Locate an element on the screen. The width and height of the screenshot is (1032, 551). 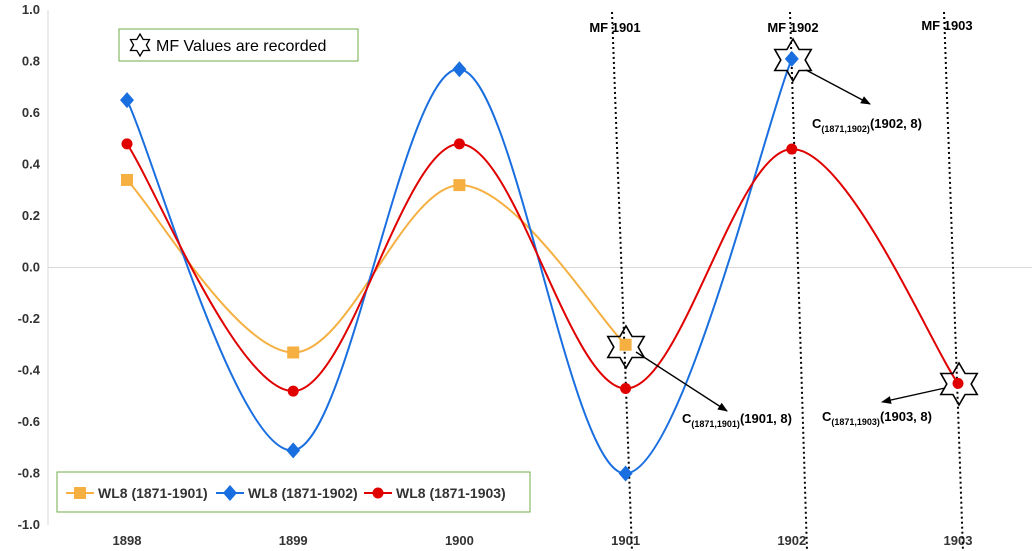
mf-line-label: MF 1902 is located at coordinates (792, 27).